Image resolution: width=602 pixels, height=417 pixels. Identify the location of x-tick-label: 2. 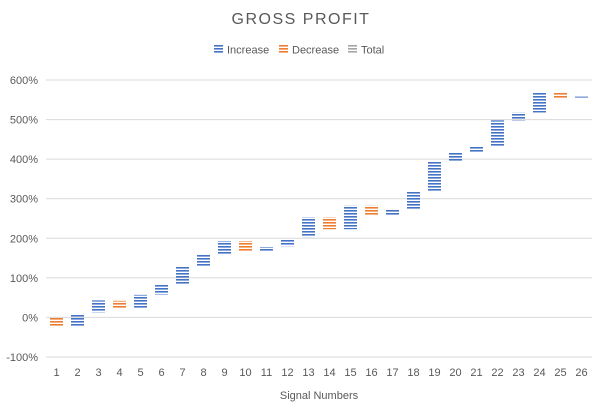
(77, 373).